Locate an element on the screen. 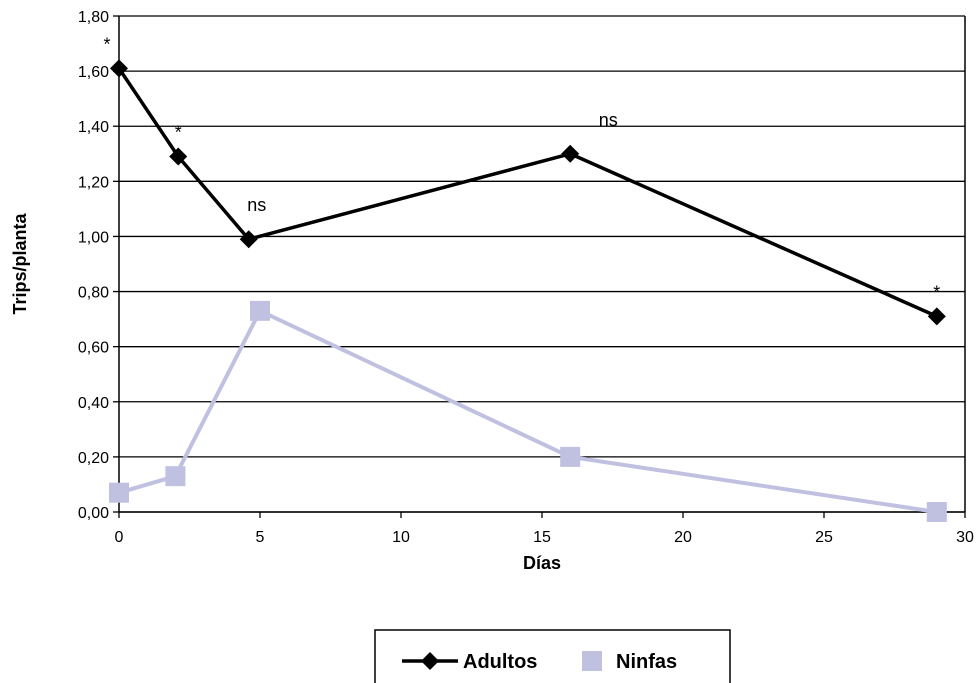  x-axis-title: Días is located at coordinates (542, 563).